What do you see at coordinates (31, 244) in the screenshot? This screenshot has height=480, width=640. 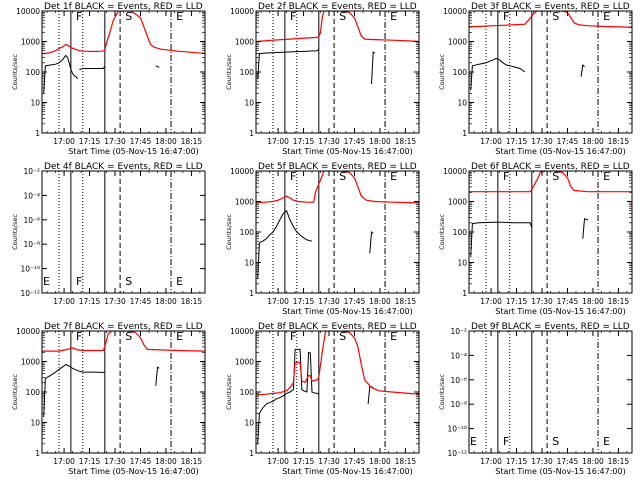 I see `y-tick-label: 10⁻⁸` at bounding box center [31, 244].